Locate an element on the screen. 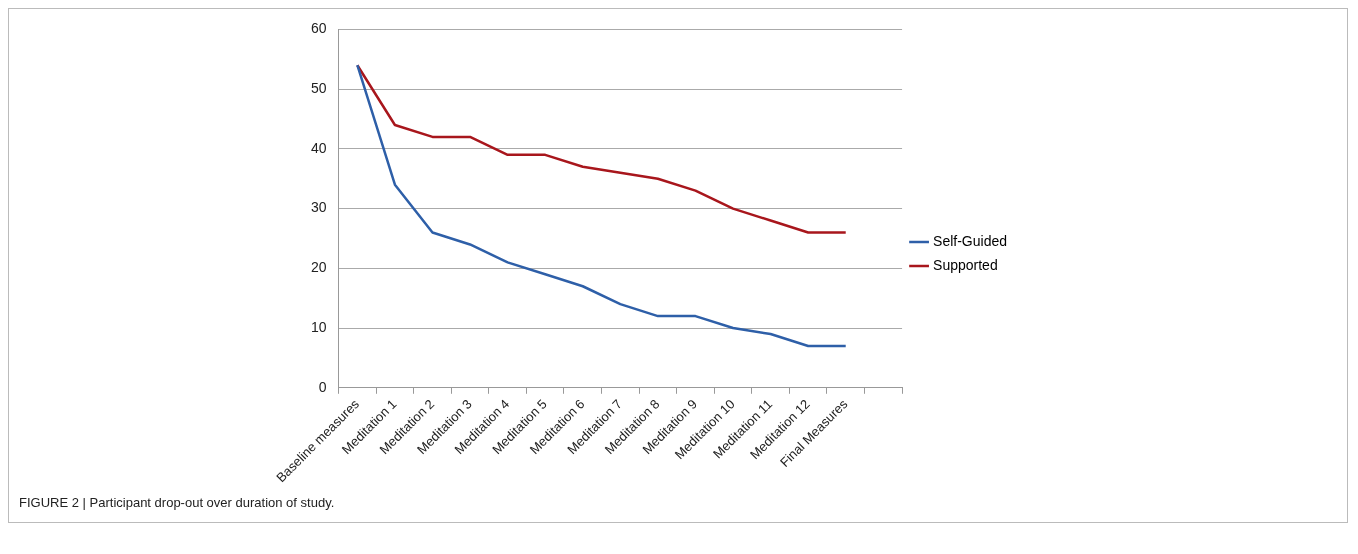 This screenshot has width=1358, height=554. y-tick-label: 40 is located at coordinates (318, 147).